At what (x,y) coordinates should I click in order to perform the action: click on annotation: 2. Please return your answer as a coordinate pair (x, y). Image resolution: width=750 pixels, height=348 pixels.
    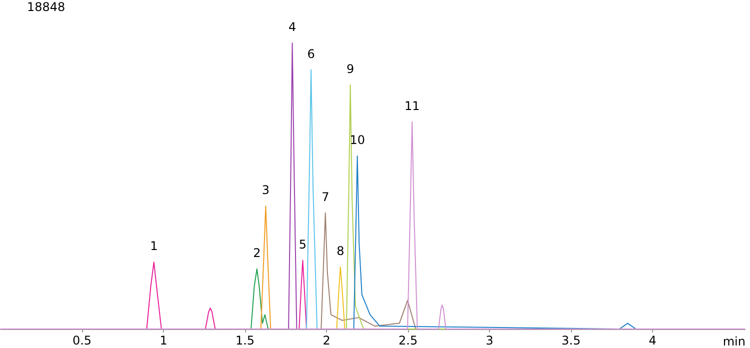
    Looking at the image, I should click on (257, 253).